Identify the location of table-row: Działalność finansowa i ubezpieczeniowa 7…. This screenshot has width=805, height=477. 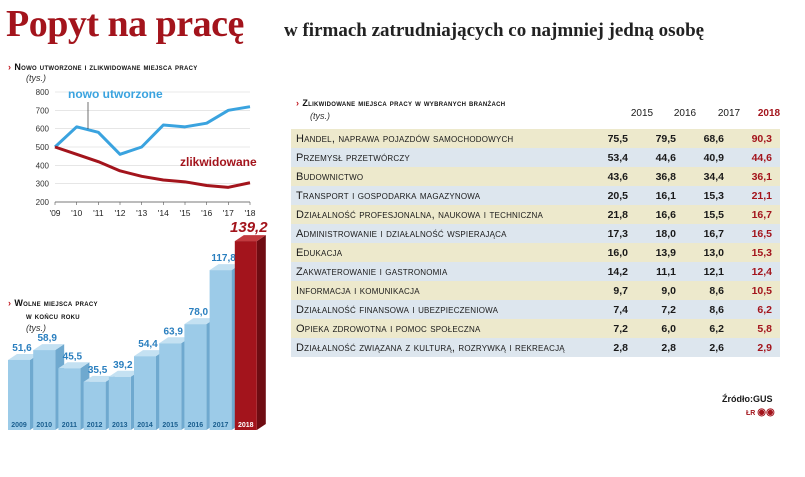
(535, 309).